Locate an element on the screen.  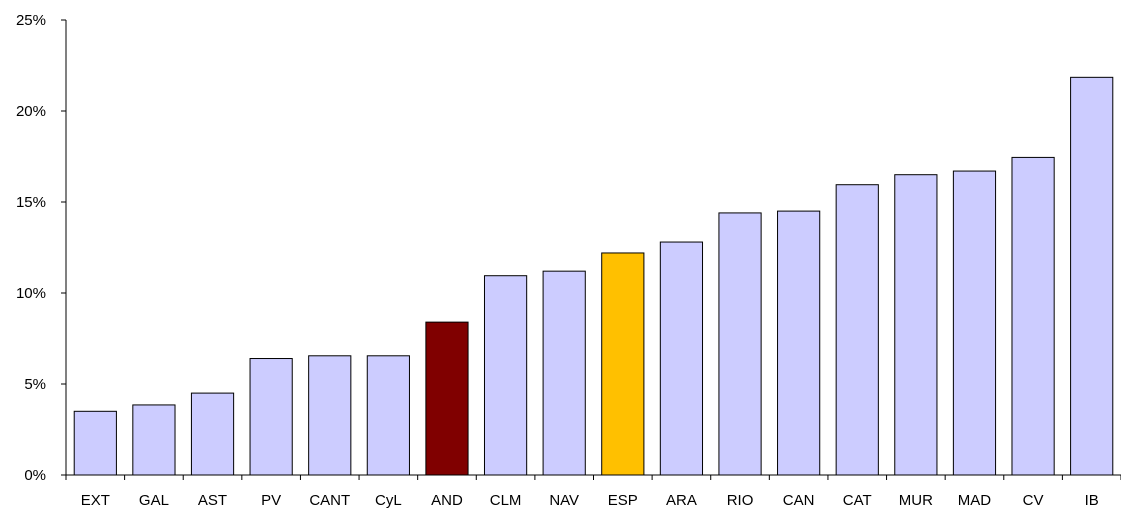
x-tick-label: AND is located at coordinates (447, 500).